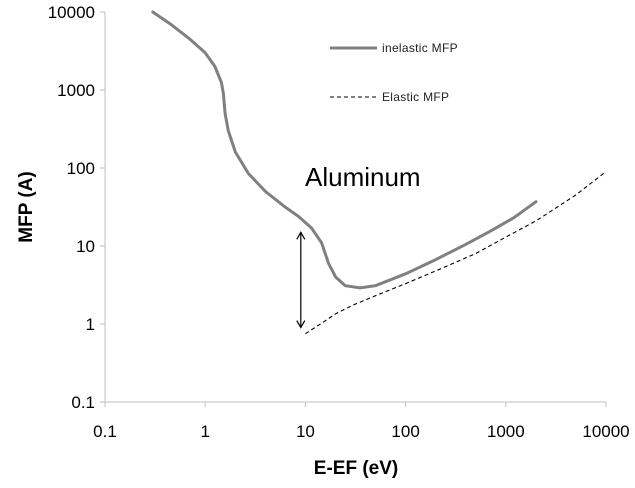  What do you see at coordinates (361, 421) in the screenshot?
I see `x-axis-ticks: 0.1 1 10 100 1000 10000` at bounding box center [361, 421].